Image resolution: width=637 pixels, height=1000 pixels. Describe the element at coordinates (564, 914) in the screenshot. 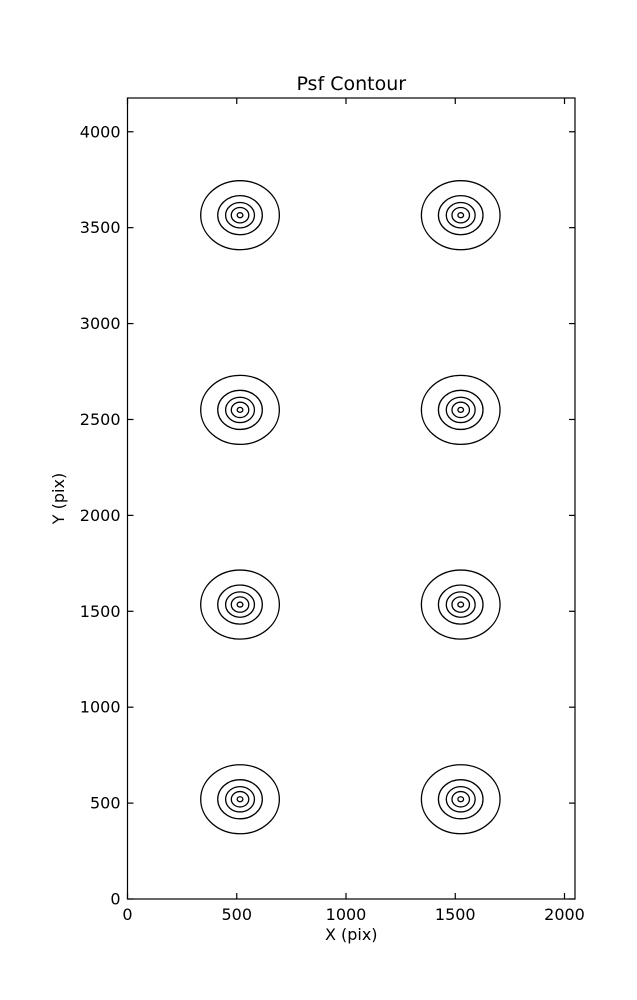

I see `x-tick-label: 2000` at that location.